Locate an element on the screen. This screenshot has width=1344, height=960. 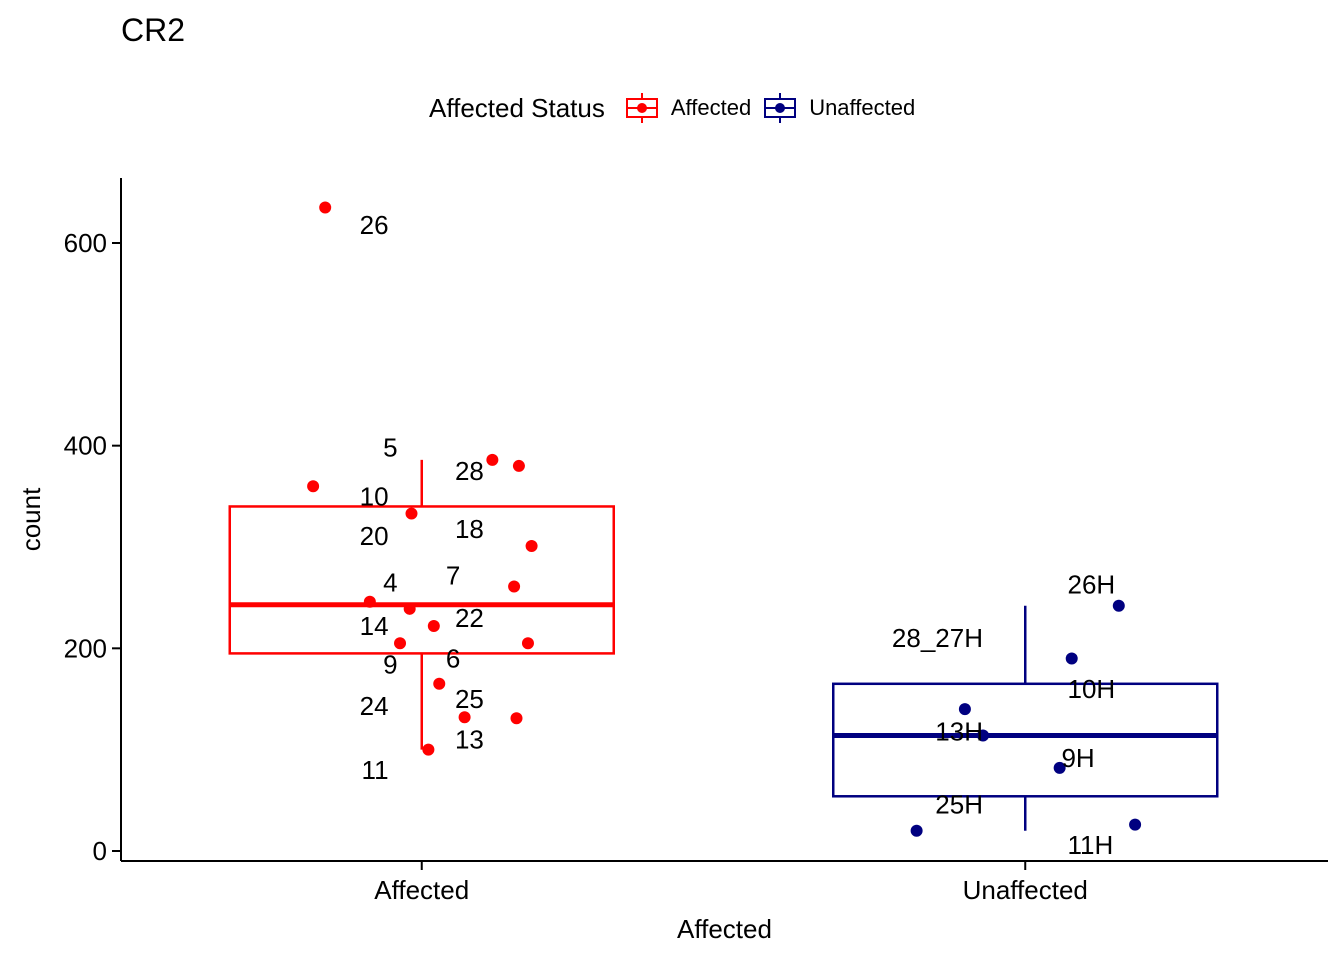
legend-title: Affected Status is located at coordinates (517, 107).